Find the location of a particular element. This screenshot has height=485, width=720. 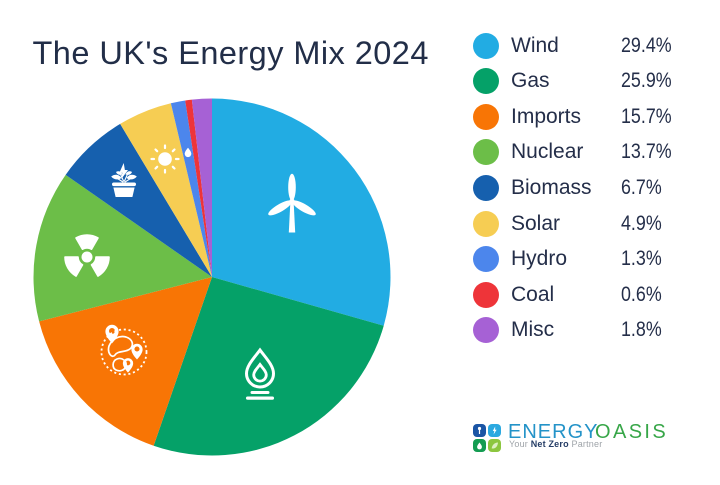

svg-text: ENERGY is located at coordinates (553, 432).